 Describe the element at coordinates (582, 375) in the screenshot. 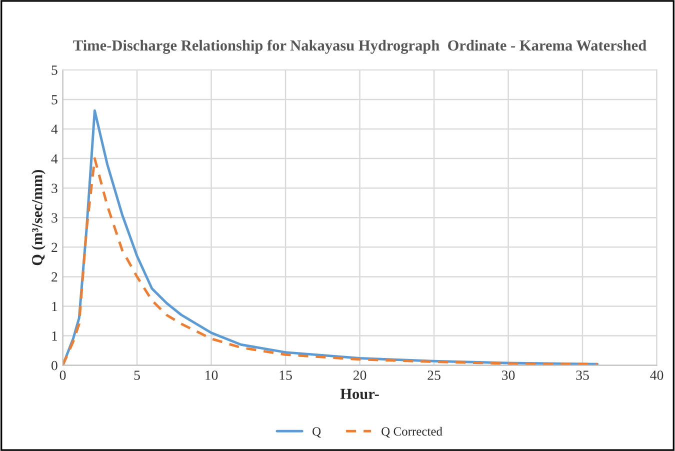

I see `x-tick-label: 35` at that location.